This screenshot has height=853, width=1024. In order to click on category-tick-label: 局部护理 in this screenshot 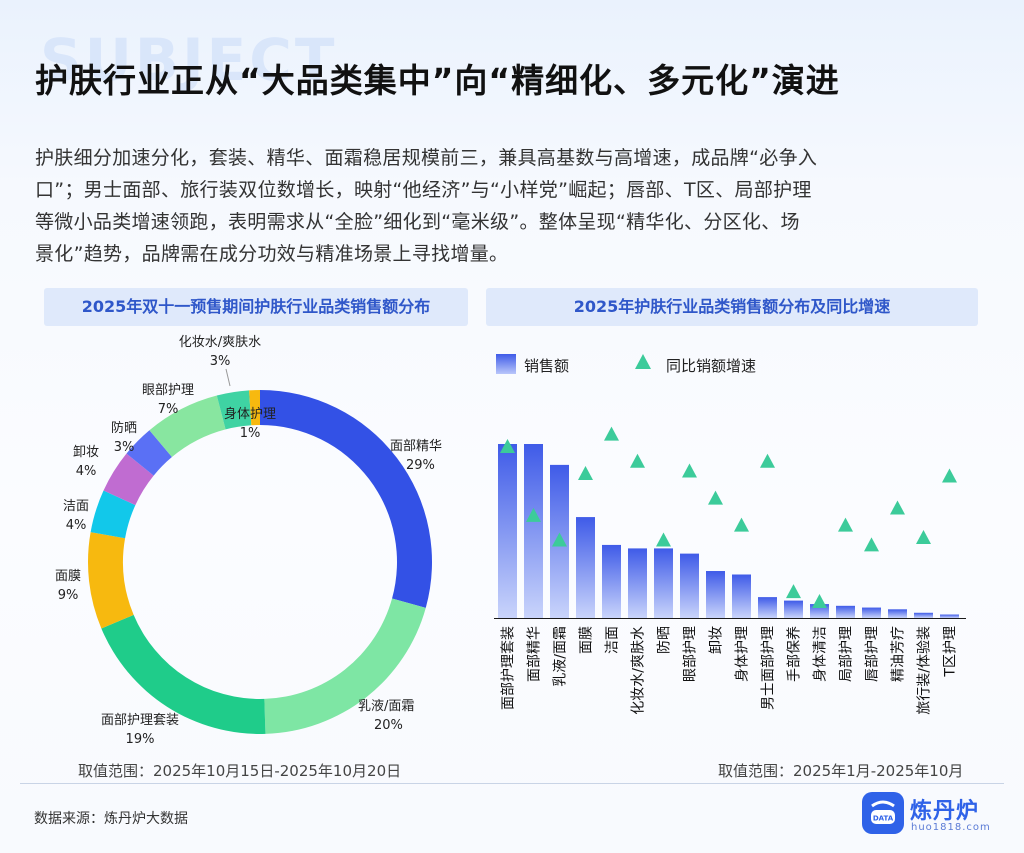, I will do `click(847, 654)`.